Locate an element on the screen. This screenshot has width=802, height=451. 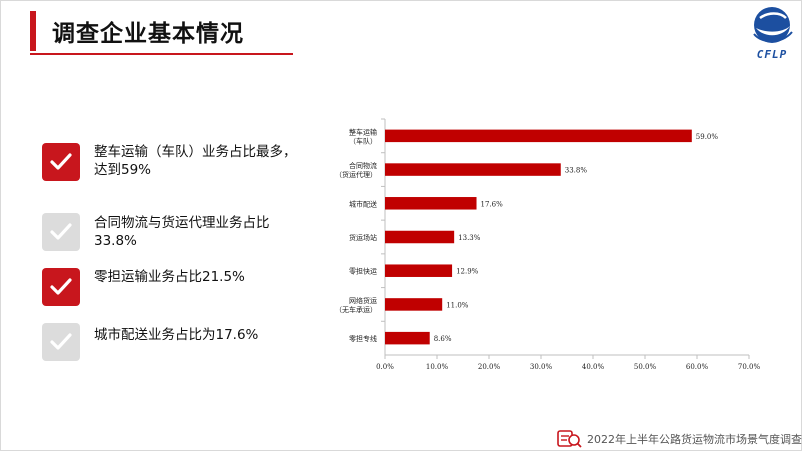
bar-value-label: 33.8% is located at coordinates (576, 171).